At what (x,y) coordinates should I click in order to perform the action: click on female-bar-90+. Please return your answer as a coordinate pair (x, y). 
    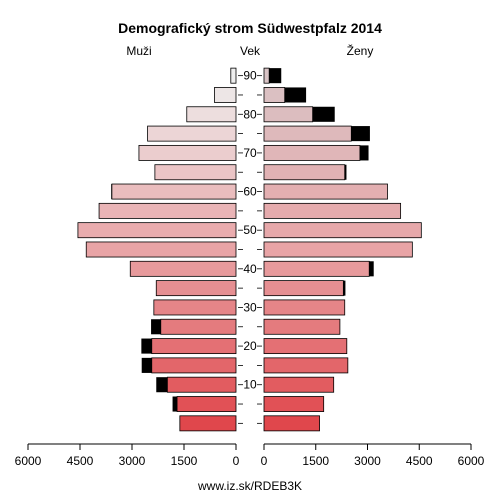
    Looking at the image, I should click on (266, 75).